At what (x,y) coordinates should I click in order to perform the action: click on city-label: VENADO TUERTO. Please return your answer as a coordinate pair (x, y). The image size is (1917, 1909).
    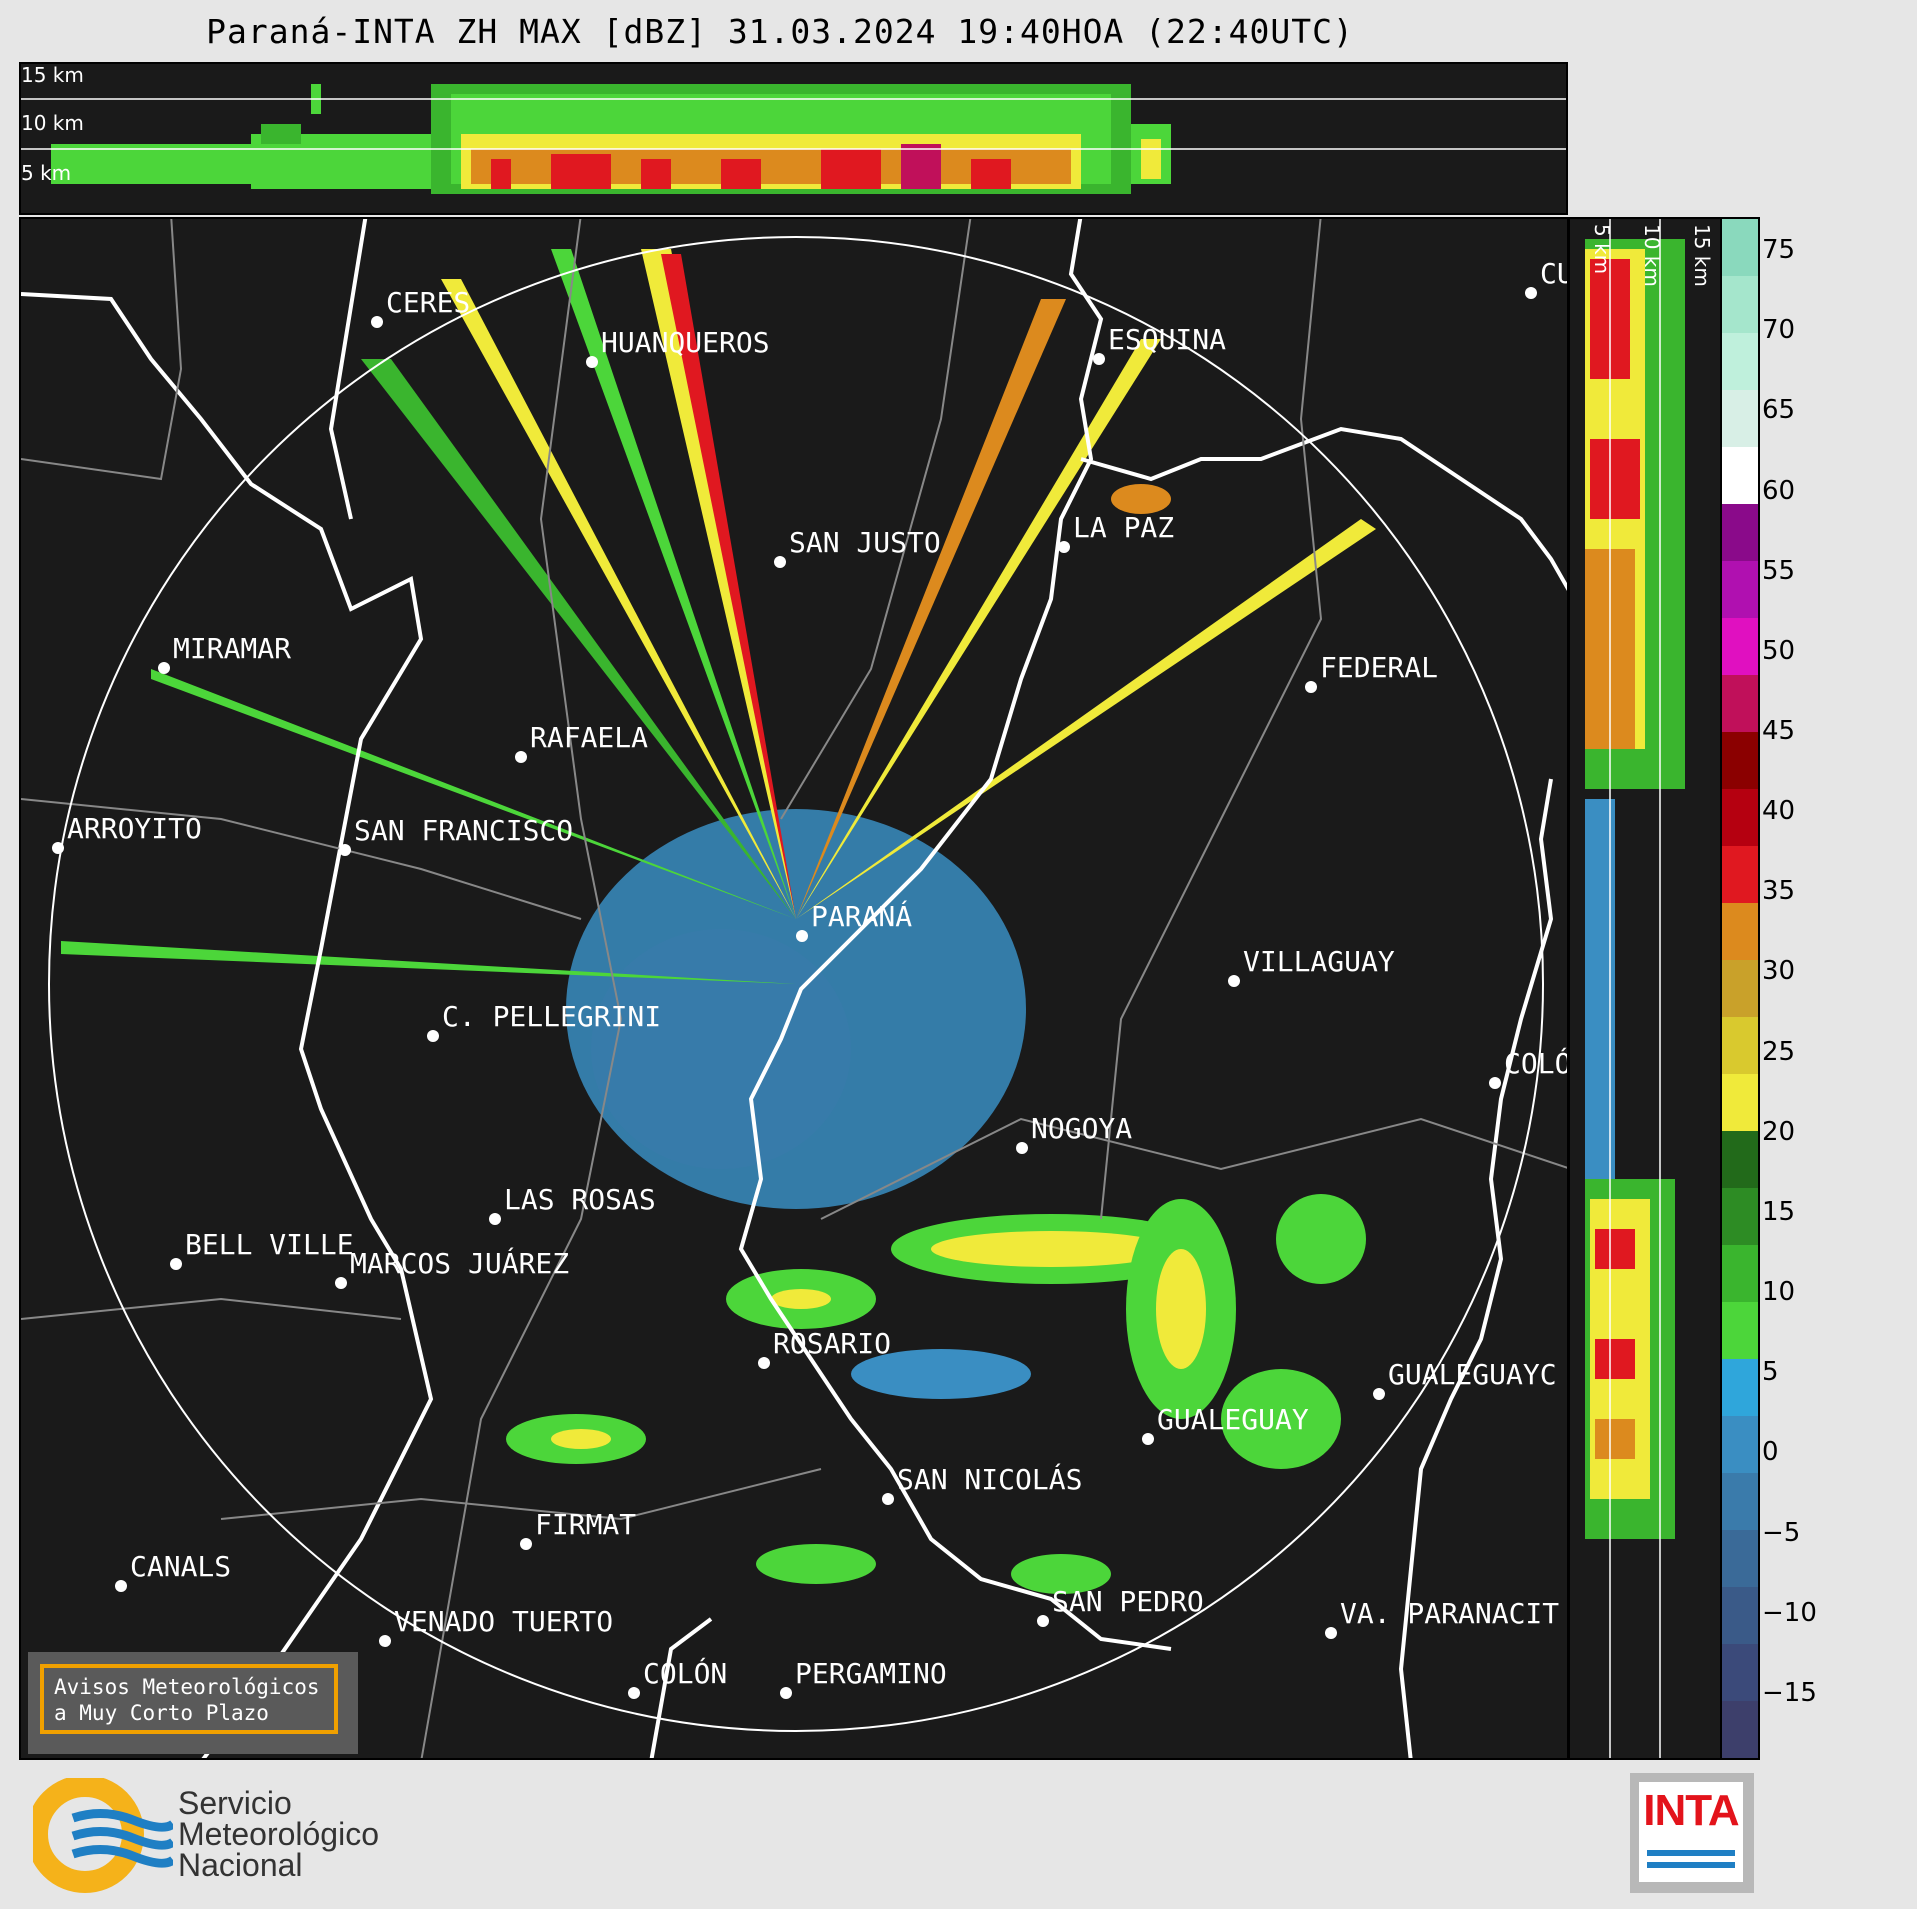
    Looking at the image, I should click on (503, 1621).